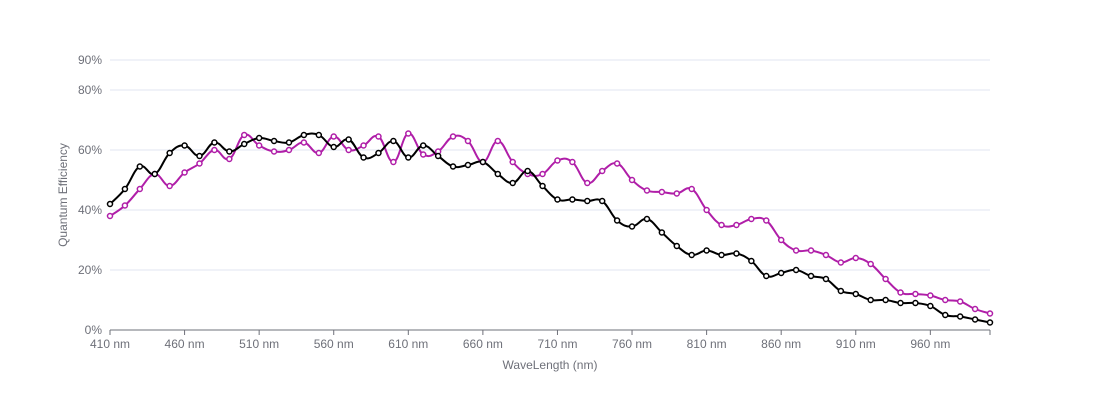 The image size is (1100, 400). What do you see at coordinates (90, 270) in the screenshot?
I see `y-tick-label: 20%` at bounding box center [90, 270].